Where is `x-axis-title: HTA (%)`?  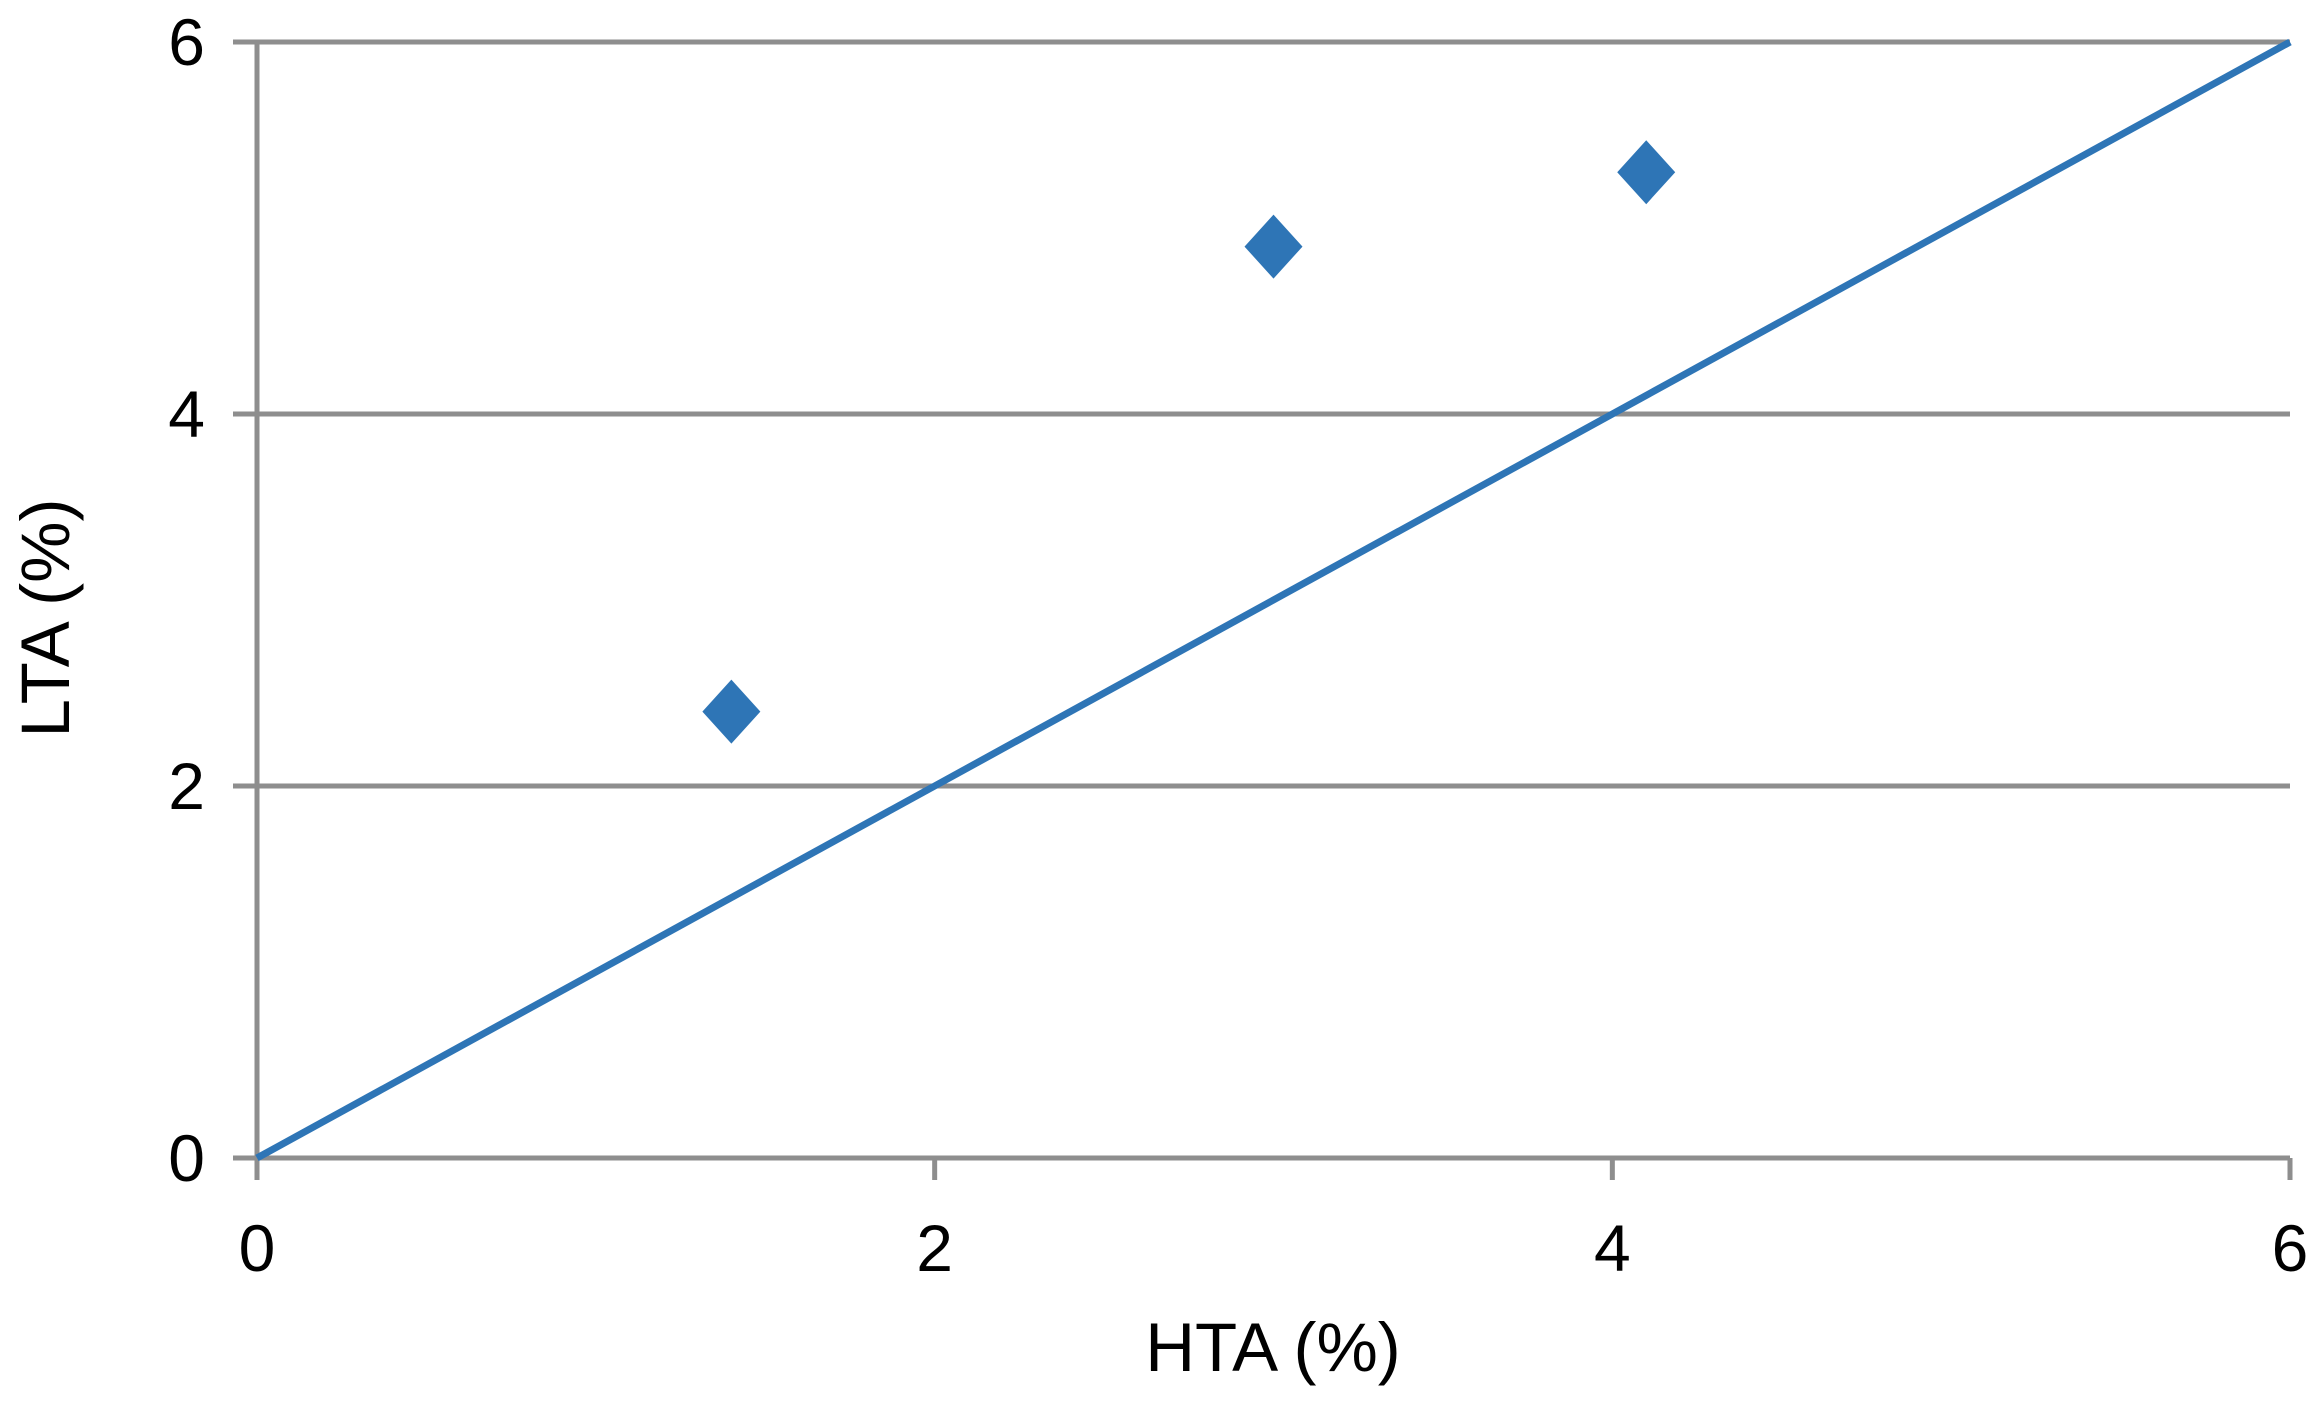 x-axis-title: HTA (%) is located at coordinates (1273, 1347).